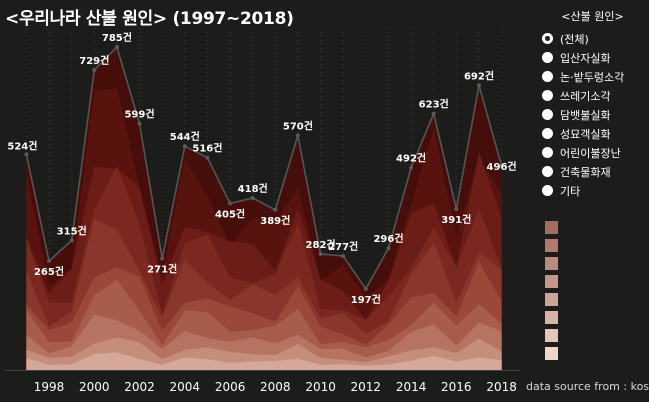 The height and width of the screenshot is (402, 649). What do you see at coordinates (456, 387) in the screenshot?
I see `x-tick-label: 2016` at bounding box center [456, 387].